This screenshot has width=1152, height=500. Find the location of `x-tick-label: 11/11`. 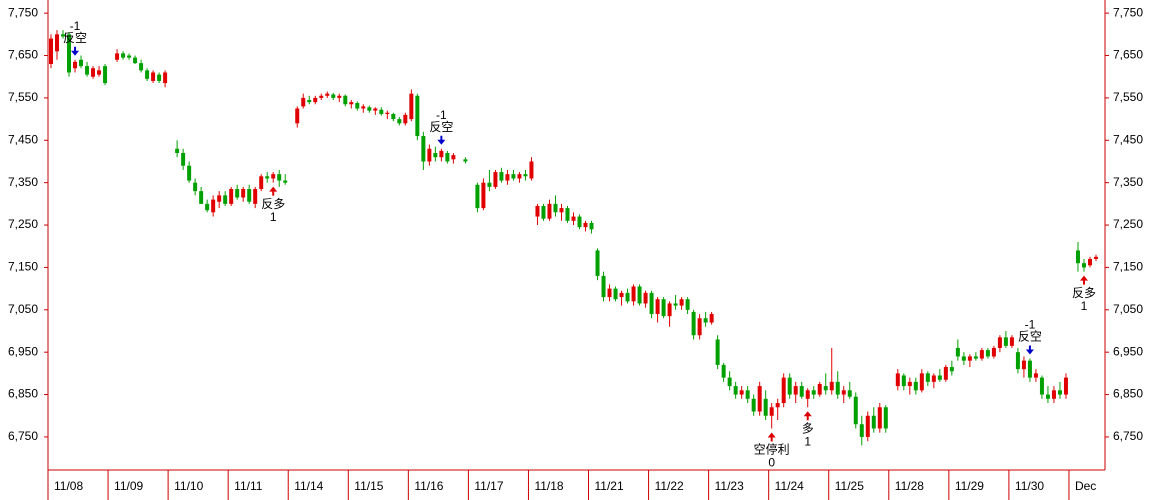

x-tick-label: 11/11 is located at coordinates (248, 486).